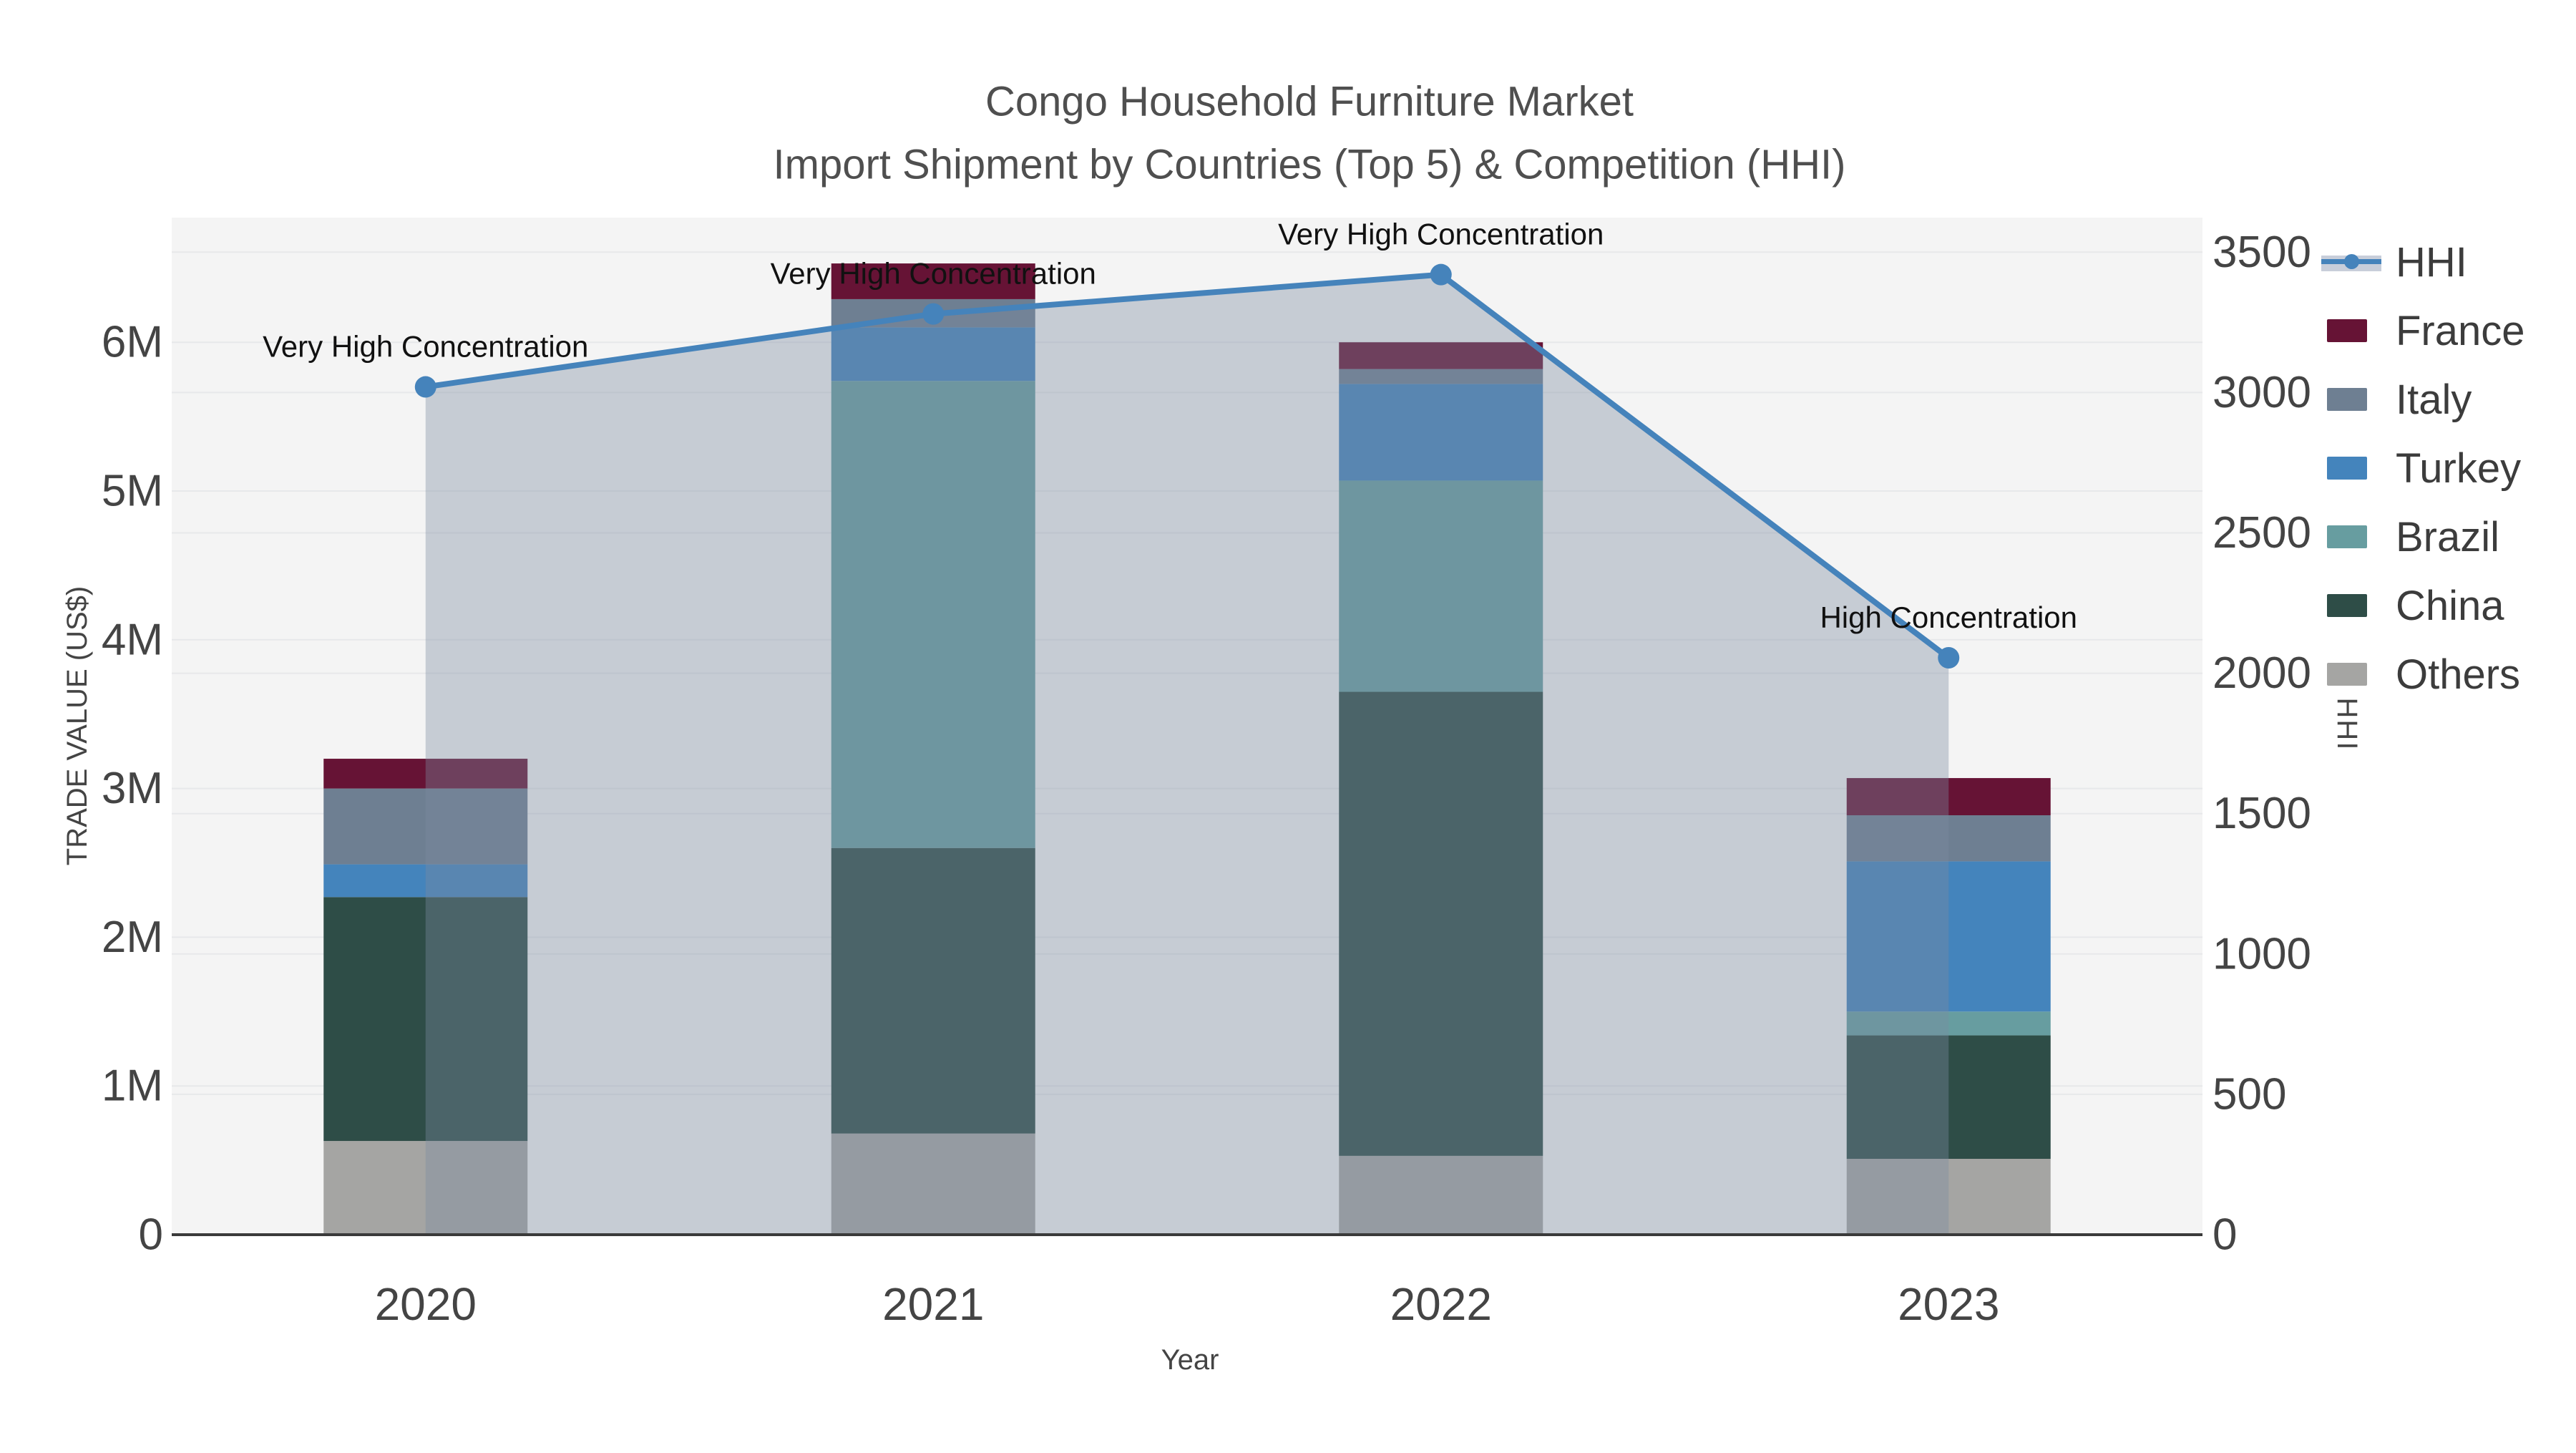  What do you see at coordinates (1948, 617) in the screenshot?
I see `annotation-2023: High Concentration` at bounding box center [1948, 617].